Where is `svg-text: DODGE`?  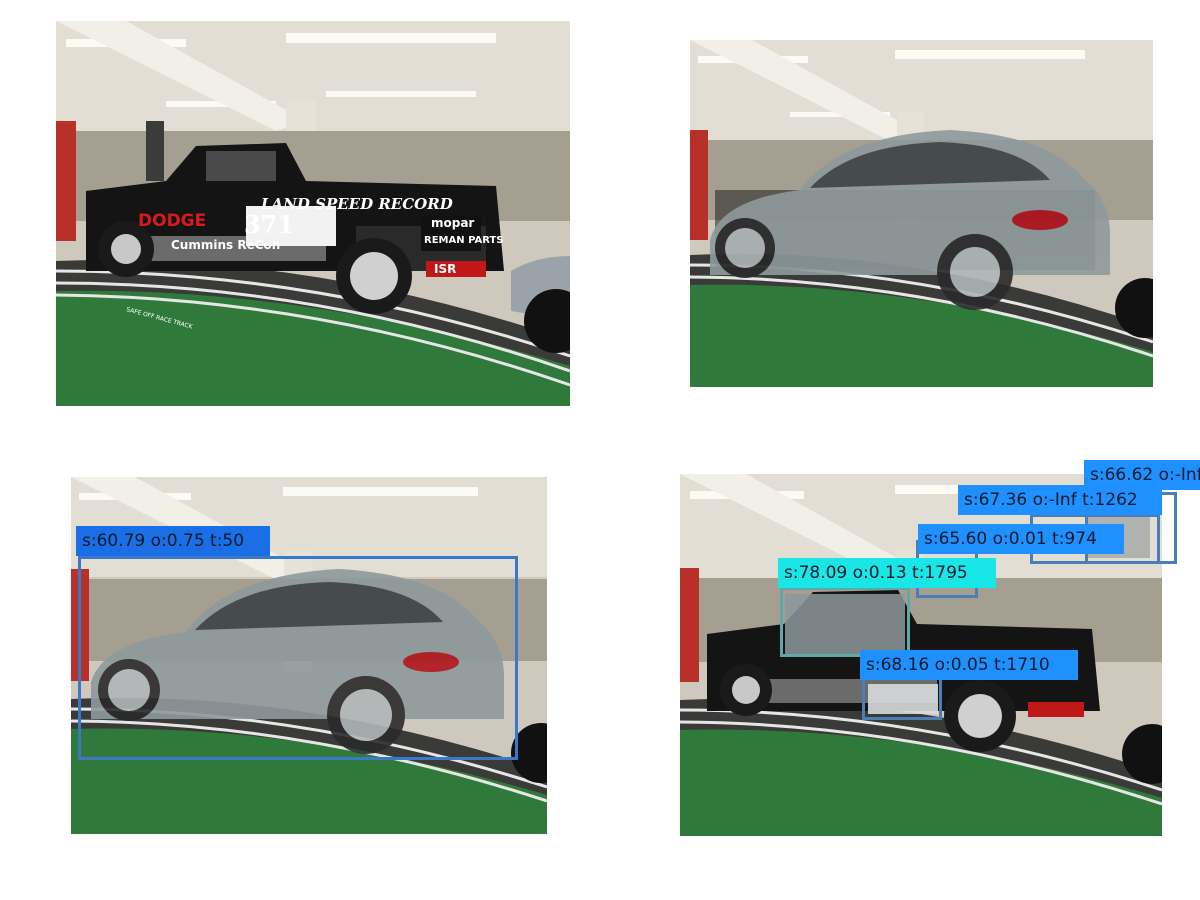 svg-text: DODGE is located at coordinates (172, 221).